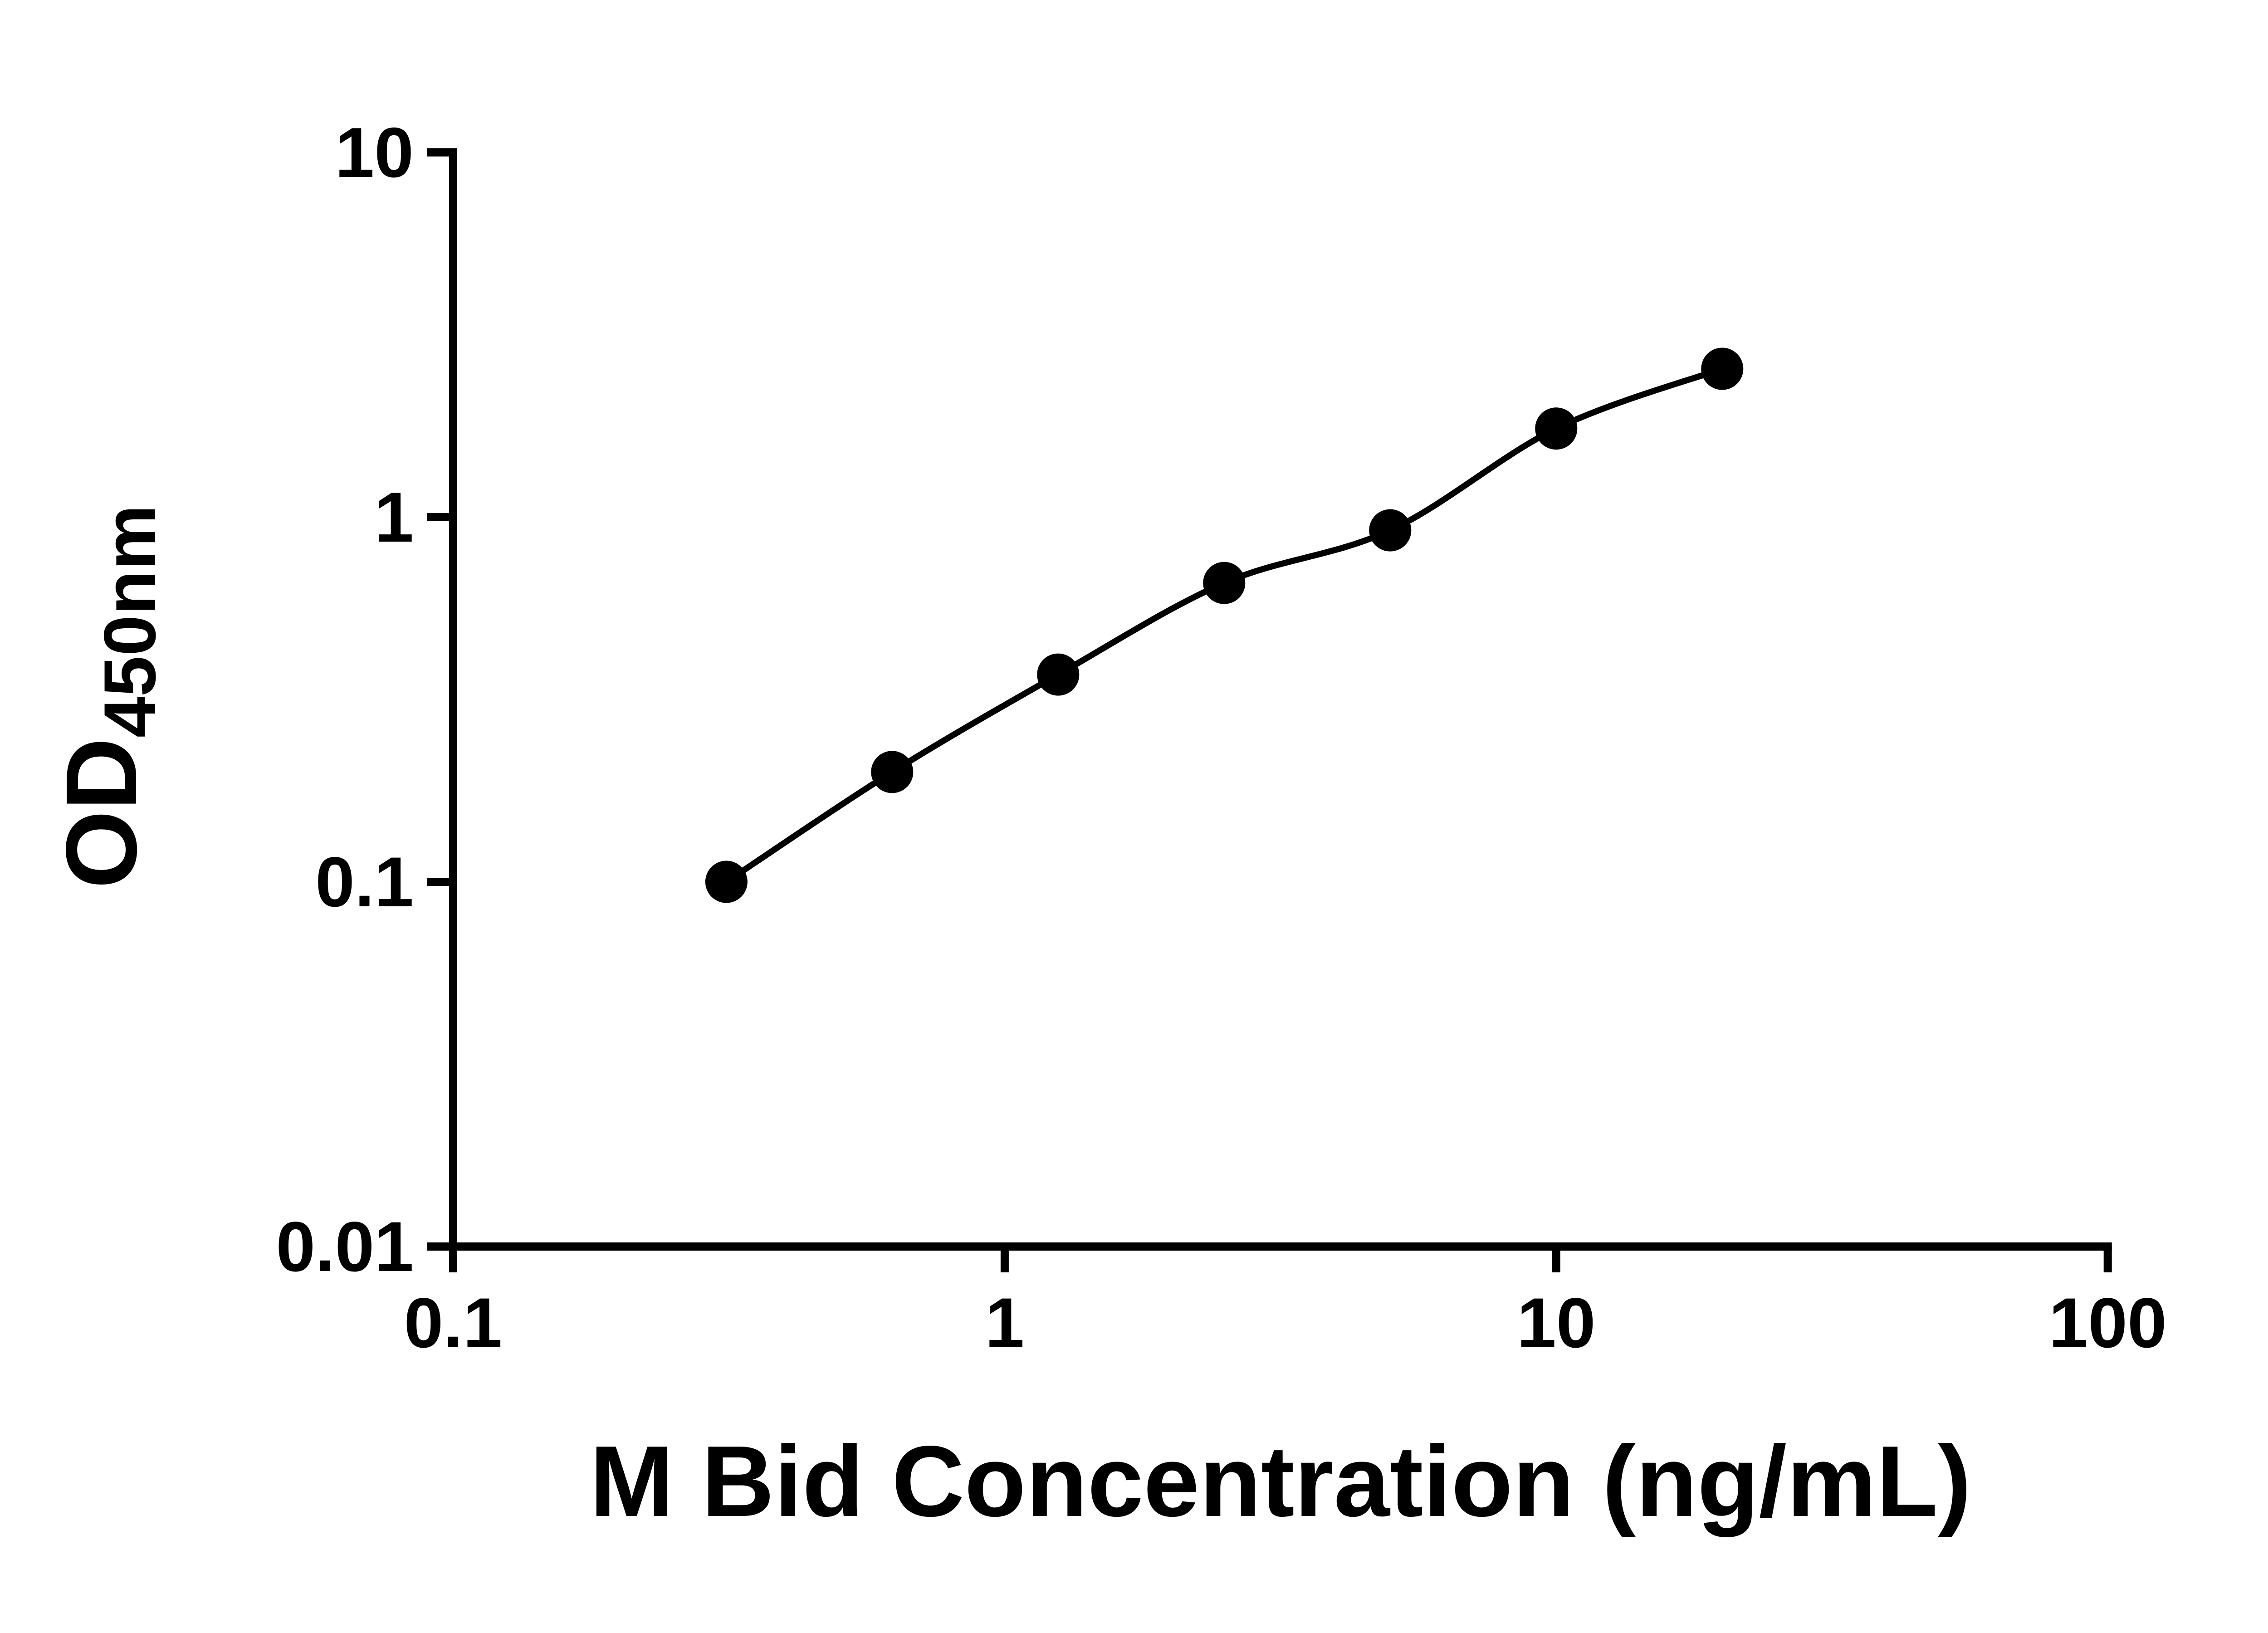 Image resolution: width=2268 pixels, height=1633 pixels. I want to click on x-tick-label: 1, so click(1005, 1323).